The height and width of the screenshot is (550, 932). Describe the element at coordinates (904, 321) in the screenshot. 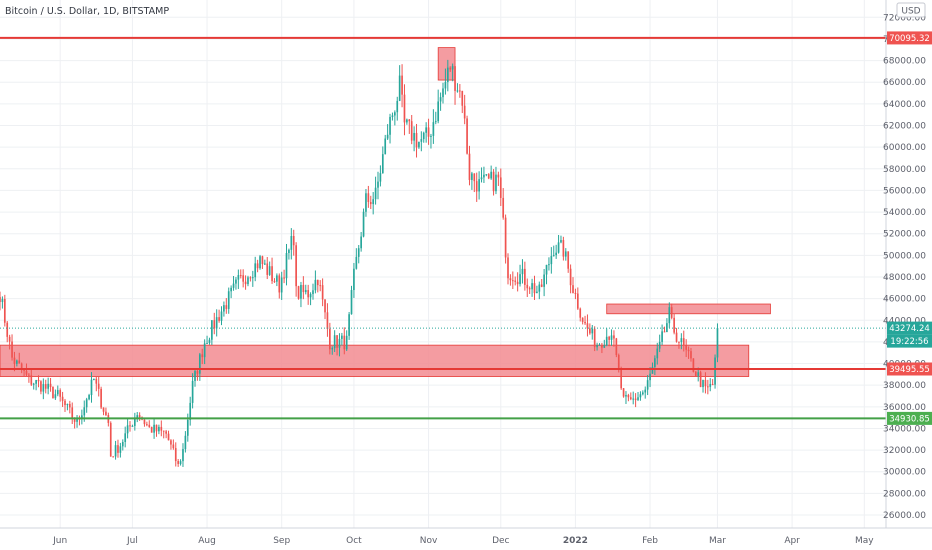

I see `price-tick-label: 44000.00` at that location.